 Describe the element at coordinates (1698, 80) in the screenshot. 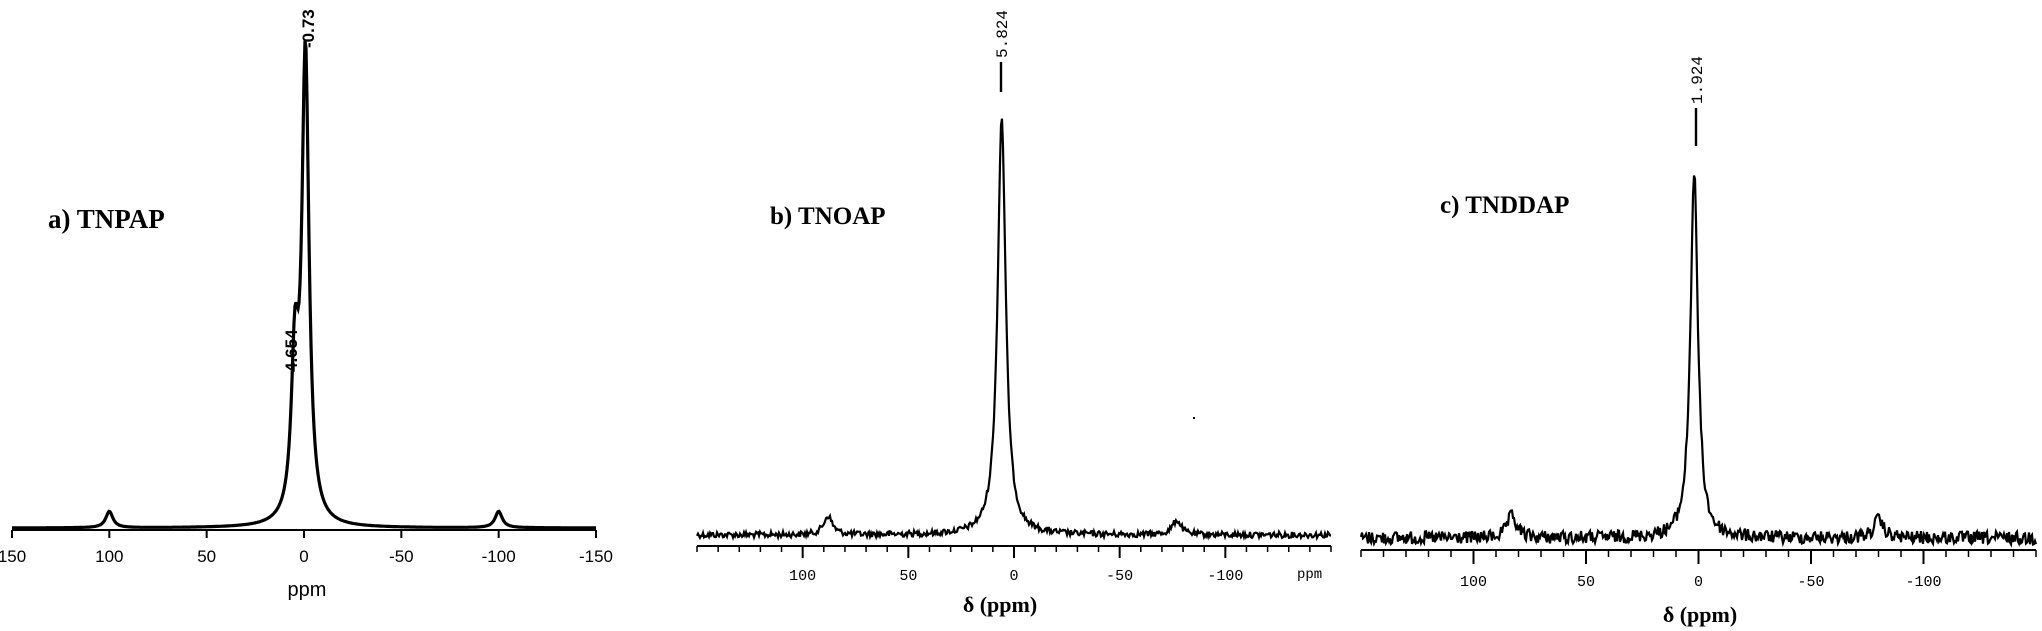

I see `panel-c-peak-label: 1.924` at that location.